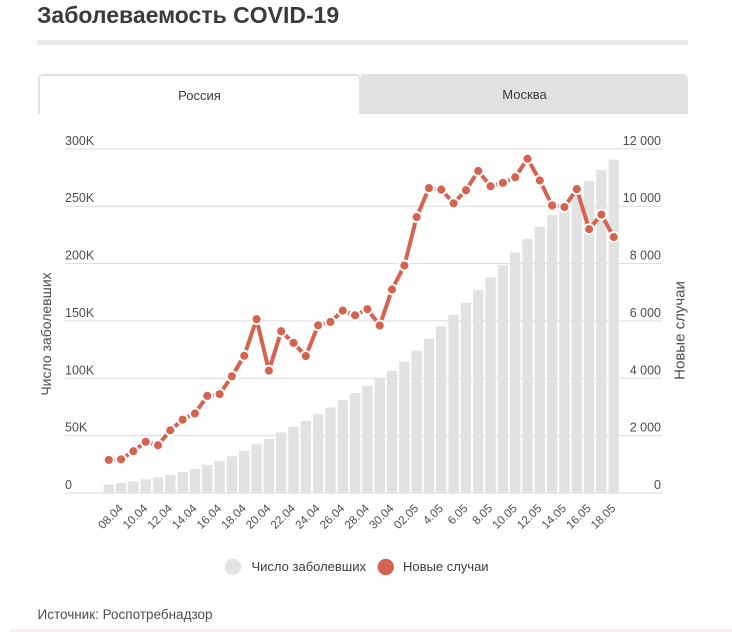 The image size is (732, 632). I want to click on svg-text: 18.04, so click(234, 517).